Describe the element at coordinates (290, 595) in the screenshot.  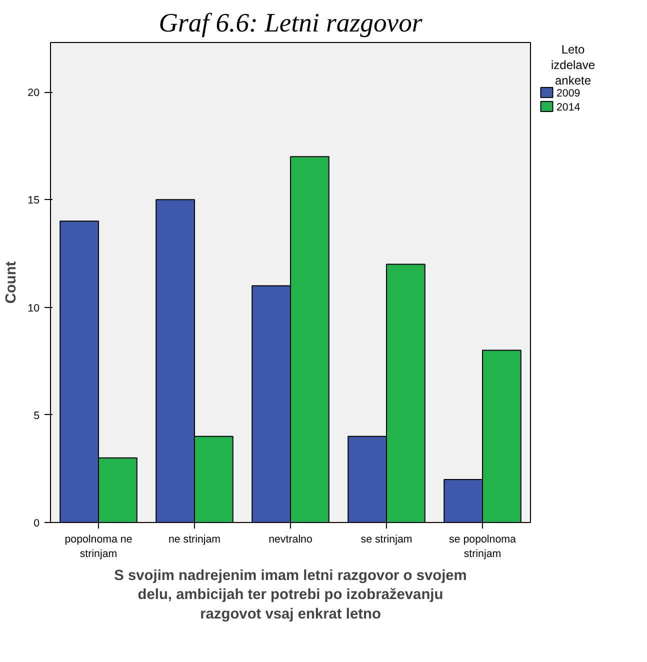
I see `x-axis-title: S svojim nadrejenim imam letni razgovor o svojem delu, ambicijah ter potrebi po izobraževanju razgovot vsaj enkrat letno` at that location.